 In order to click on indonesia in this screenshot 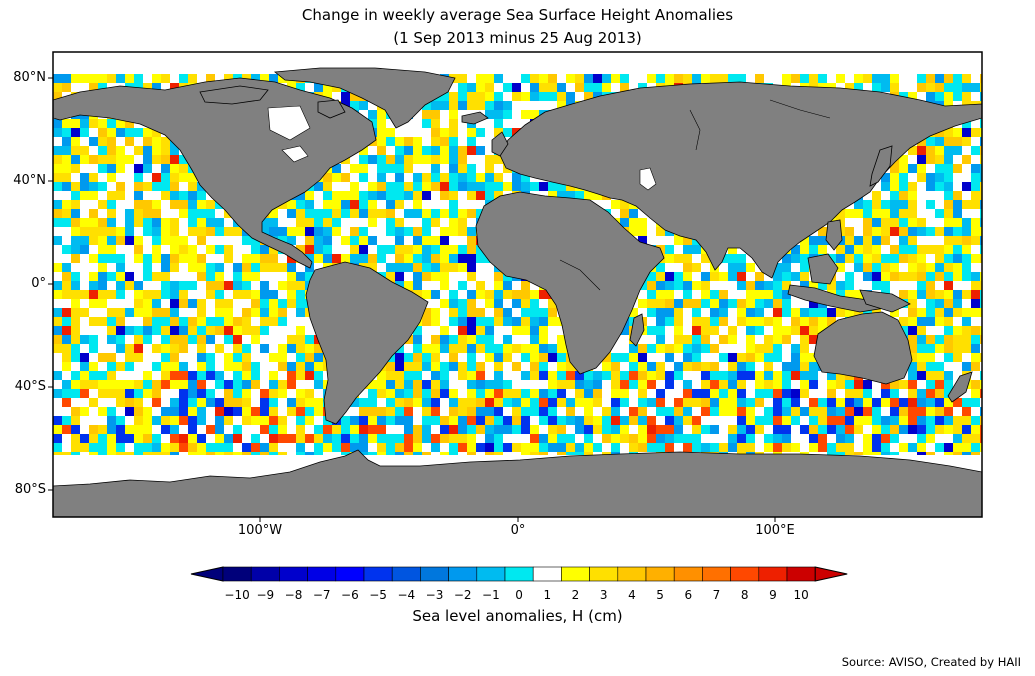, I will do `click(837, 298)`.